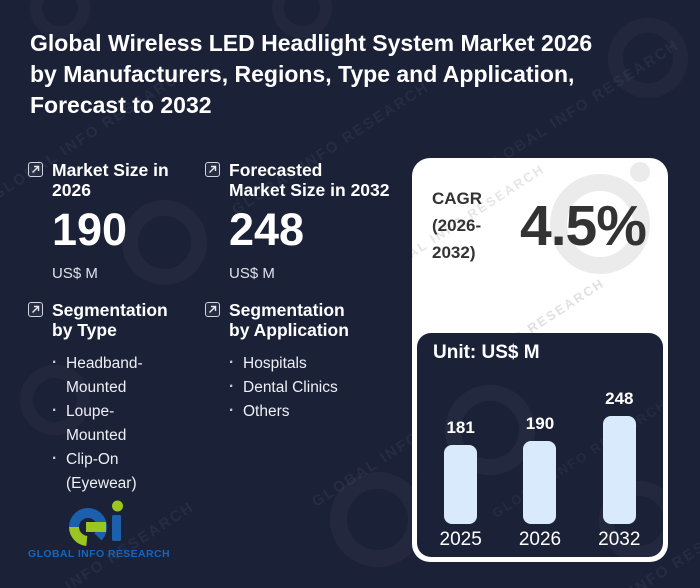 Image resolution: width=700 pixels, height=588 pixels. Describe the element at coordinates (457, 225) in the screenshot. I see `cagr-label: CAGR (2026-2032)` at that location.